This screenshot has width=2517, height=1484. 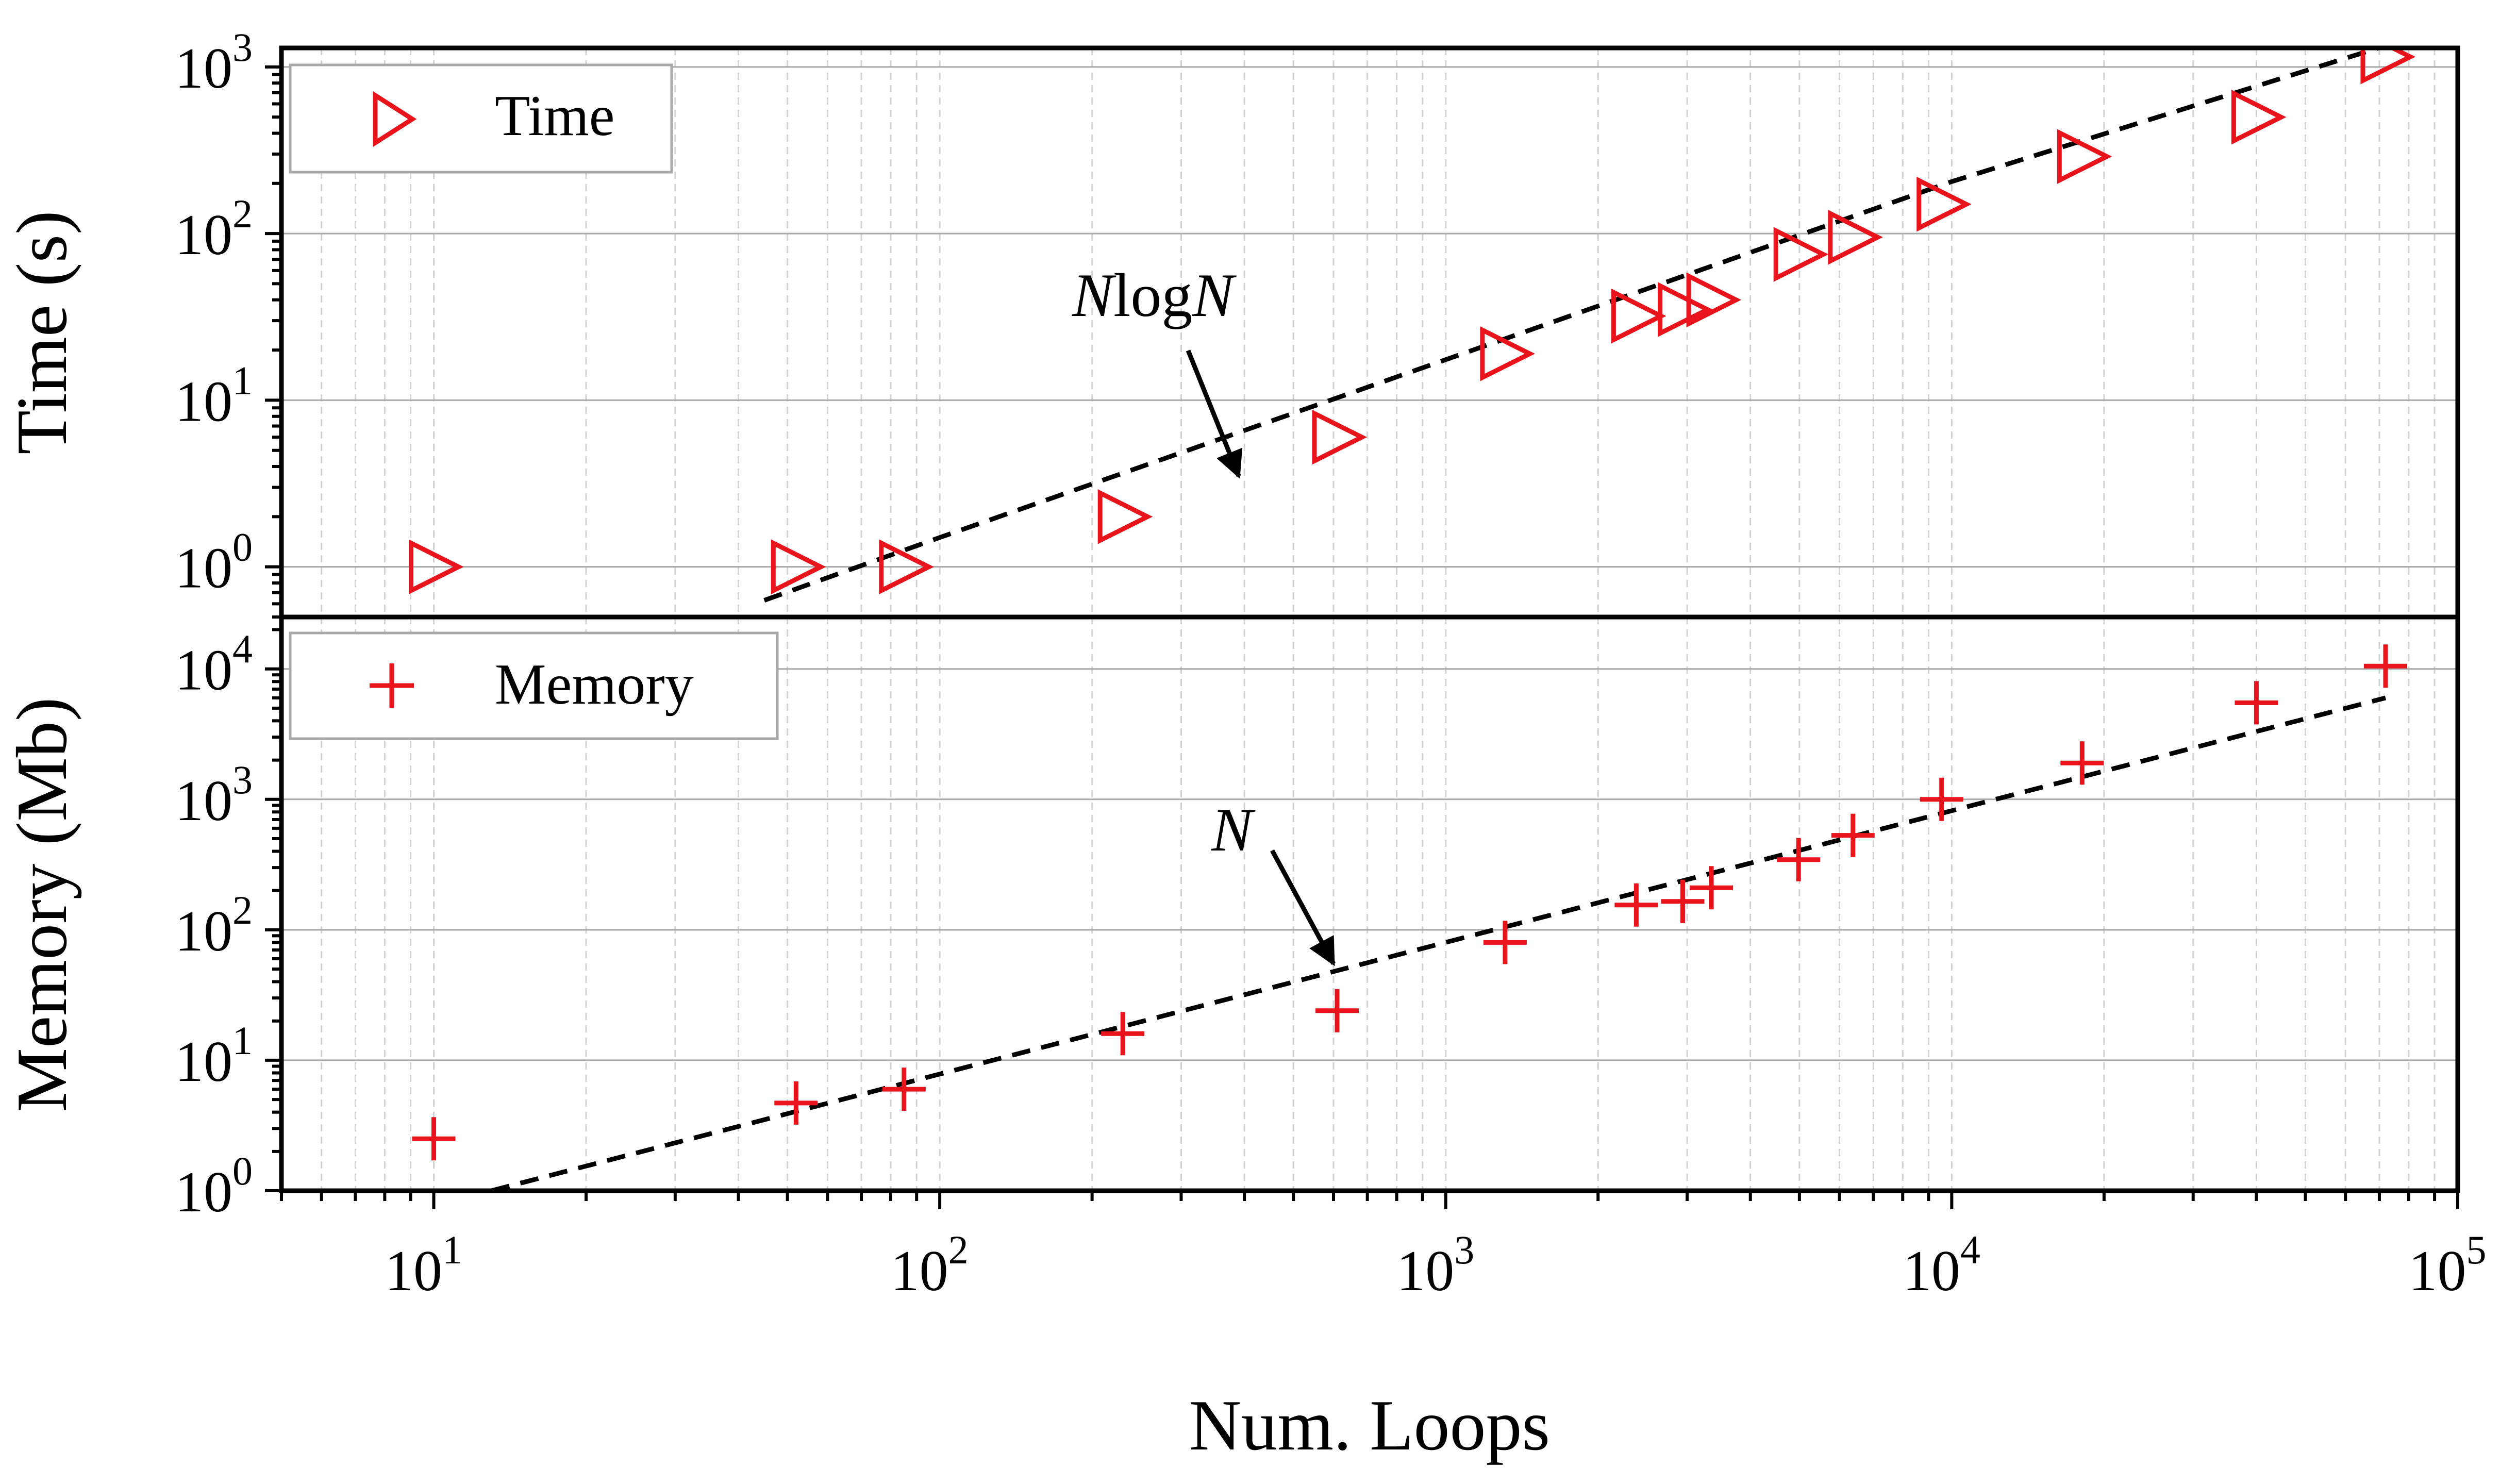 I want to click on top-y-ticks, so click(x=273, y=342).